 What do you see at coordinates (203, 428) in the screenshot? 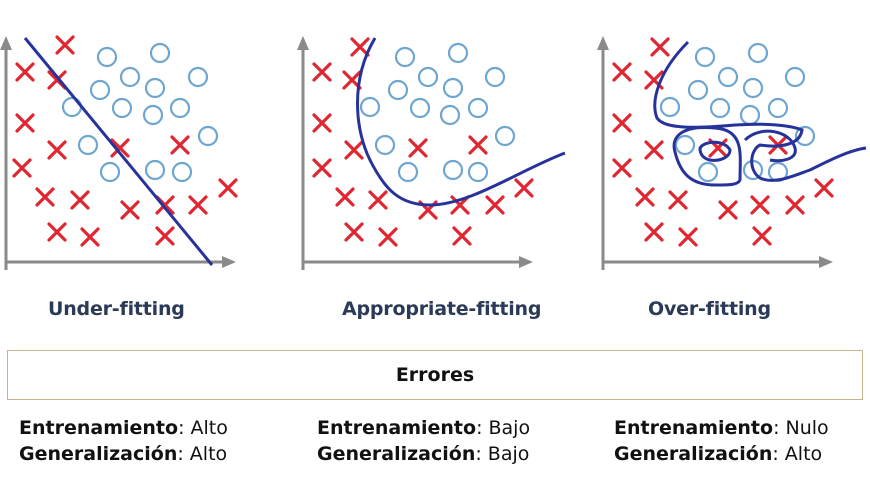
I see `training-value: : Alto` at bounding box center [203, 428].